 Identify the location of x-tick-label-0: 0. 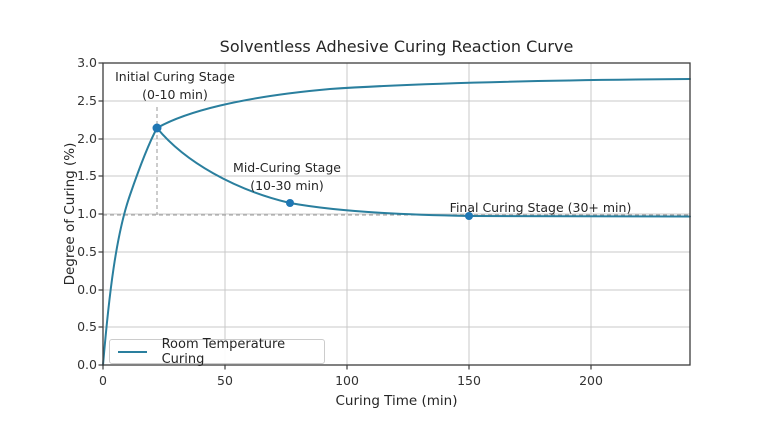
(103, 380).